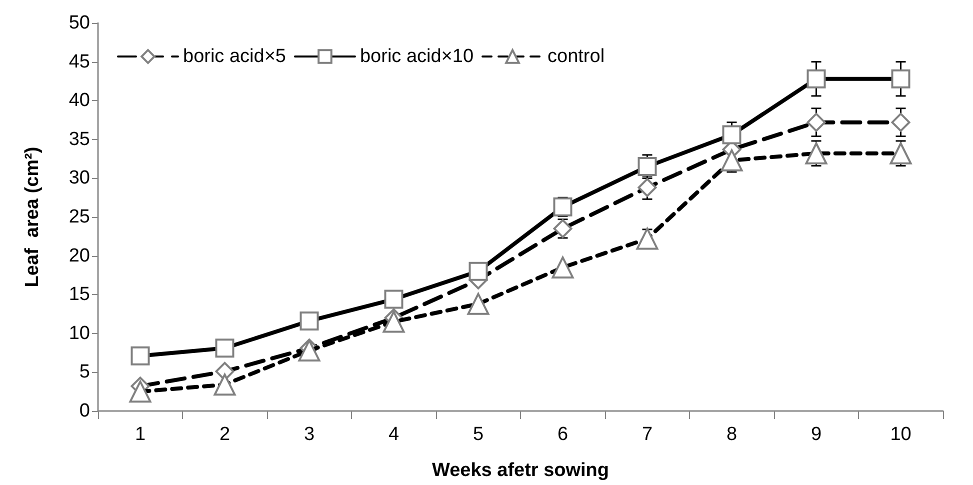 The image size is (973, 485). What do you see at coordinates (79, 333) in the screenshot?
I see `y-tick-label: 10` at bounding box center [79, 333].